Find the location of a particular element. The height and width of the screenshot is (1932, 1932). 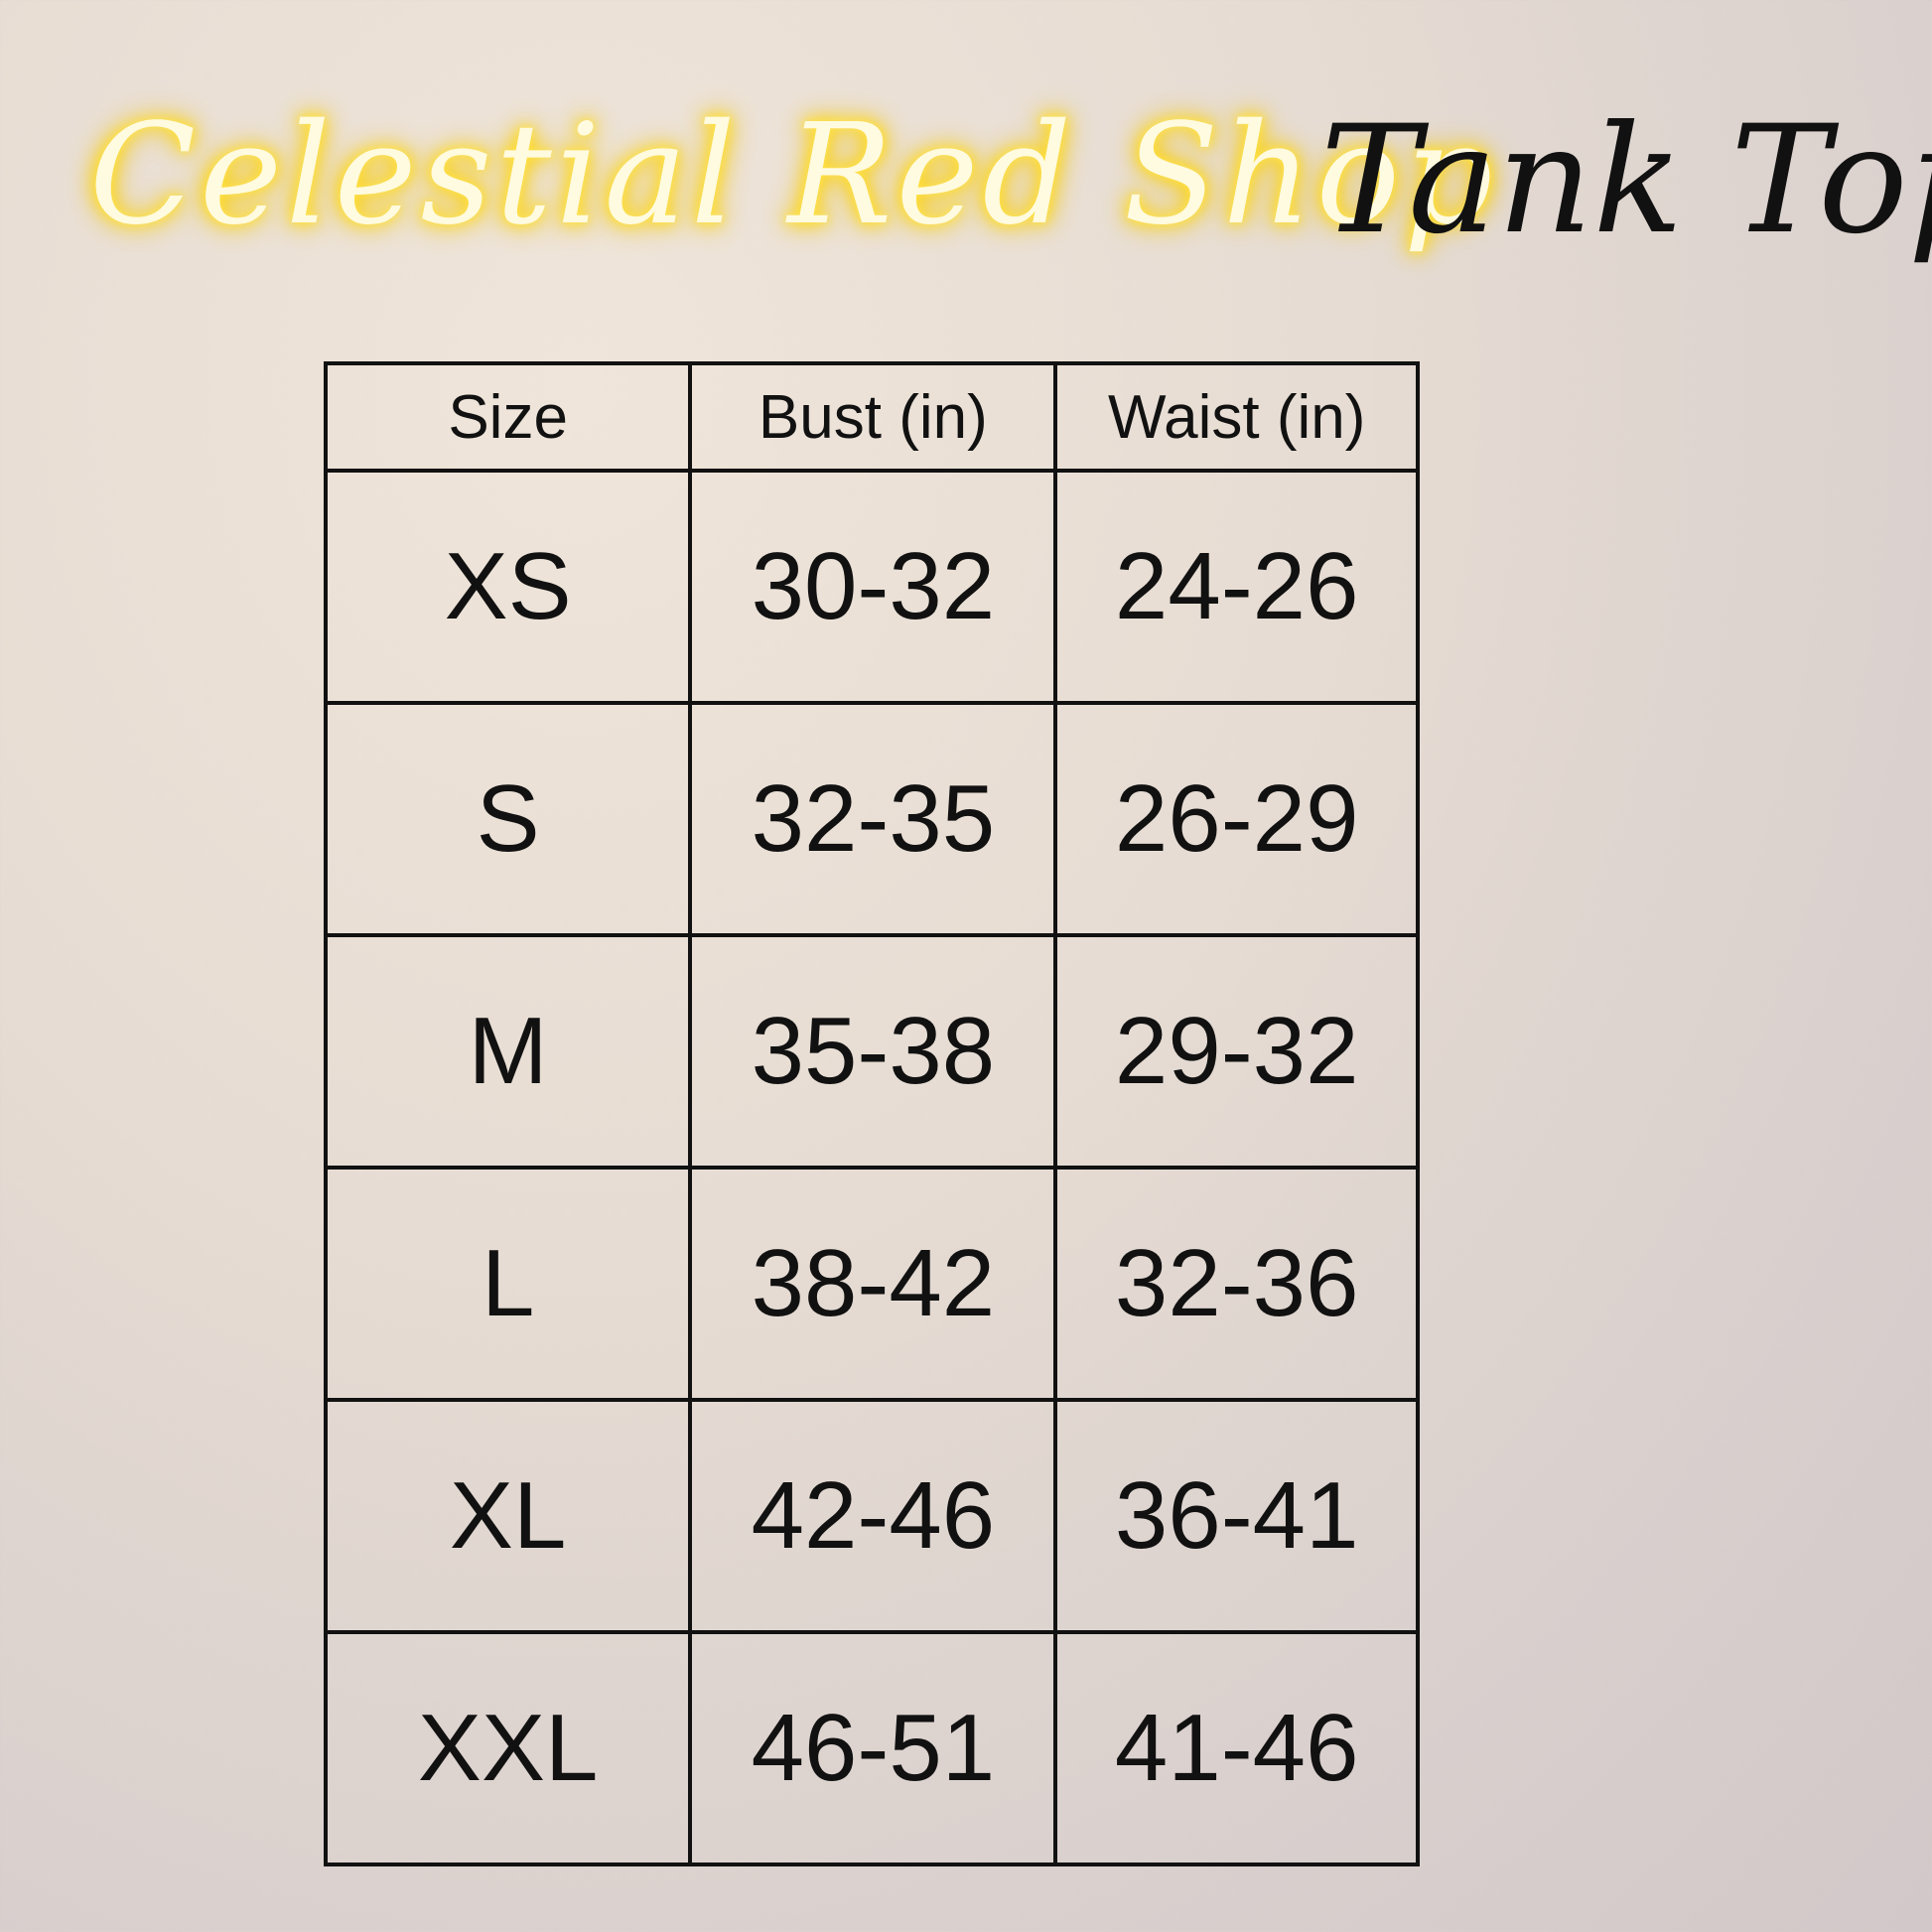

size-cell: XS is located at coordinates (508, 587).